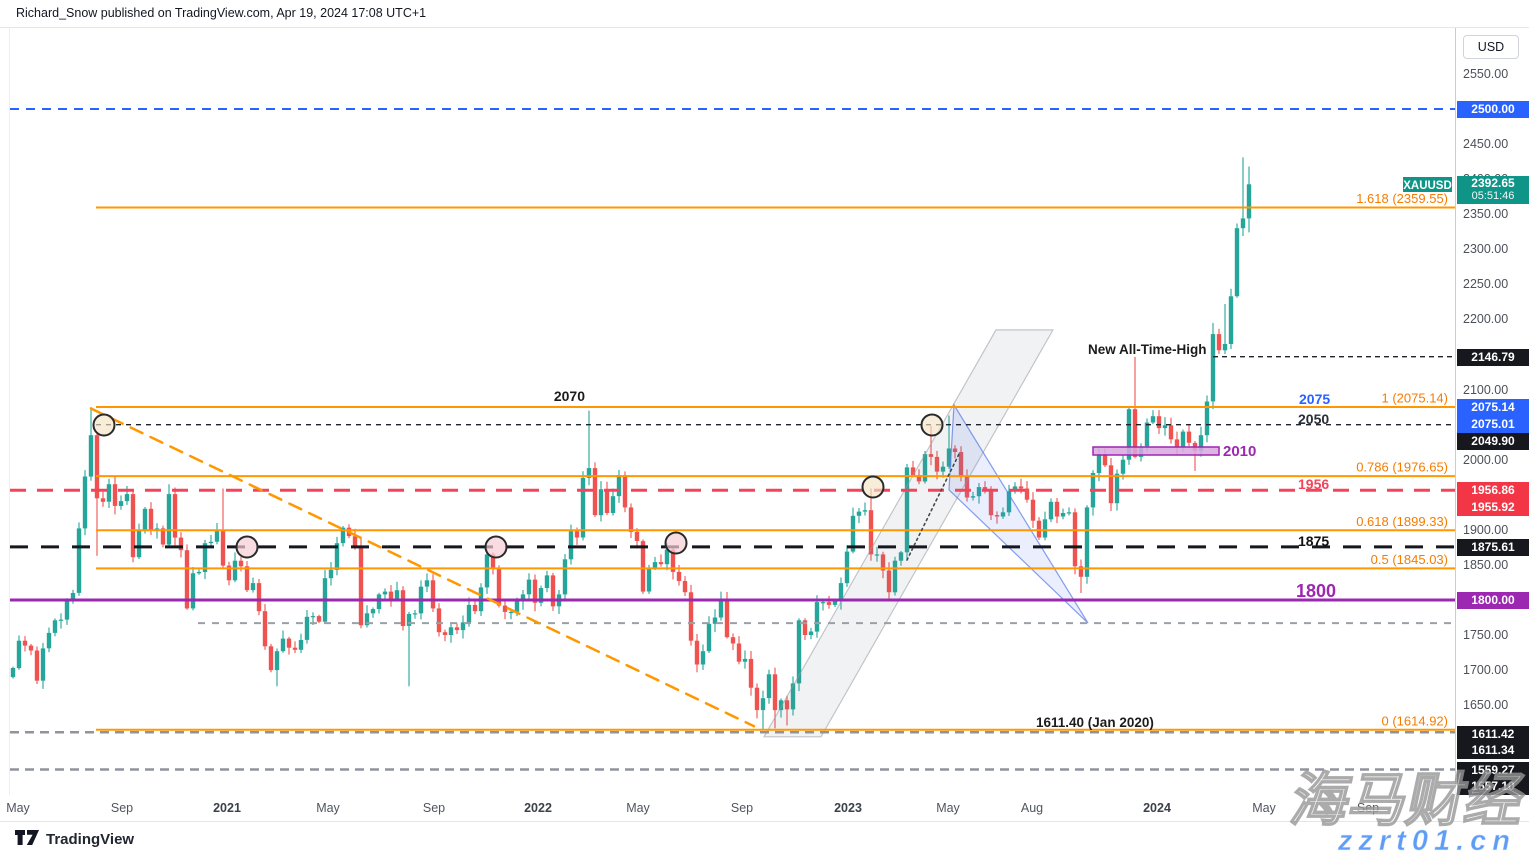 This screenshot has height=857, width=1529. Describe the element at coordinates (1313, 419) in the screenshot. I see `chart-annotation: 2050` at that location.